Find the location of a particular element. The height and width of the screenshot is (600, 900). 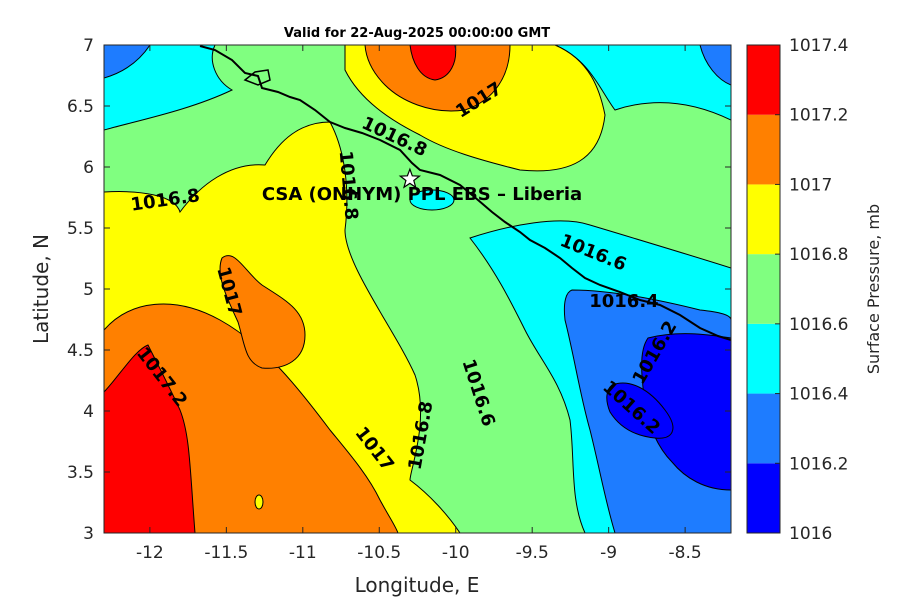

colorbar-tick-label: 1016.2 is located at coordinates (818, 464).